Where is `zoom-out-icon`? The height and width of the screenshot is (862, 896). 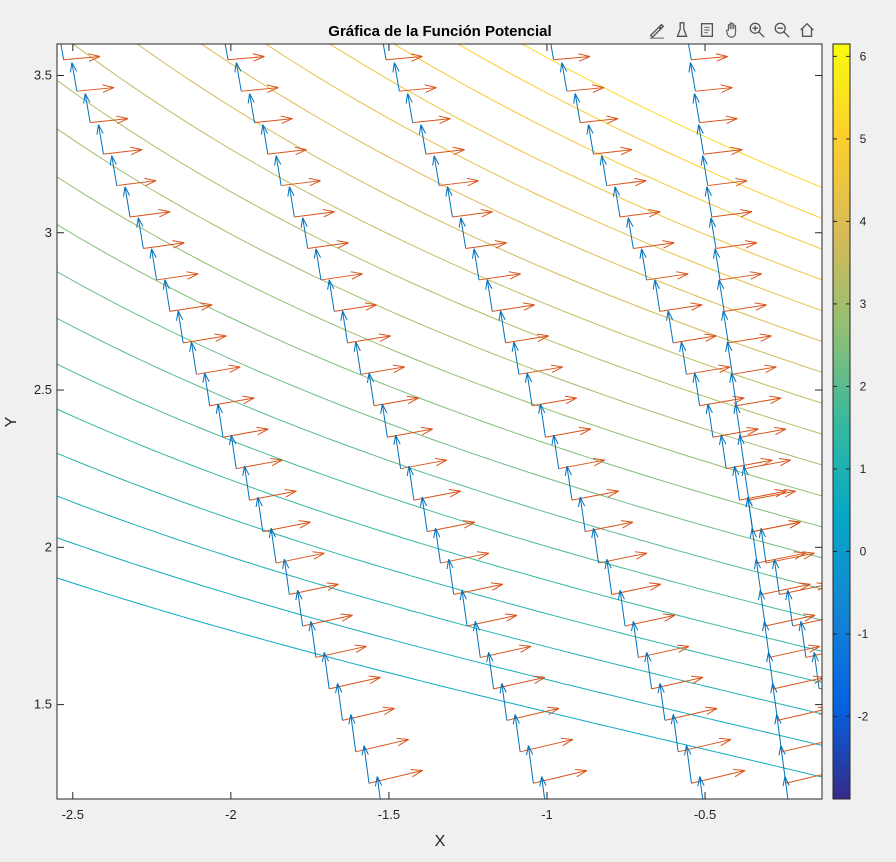
zoom-out-icon is located at coordinates (782, 30).